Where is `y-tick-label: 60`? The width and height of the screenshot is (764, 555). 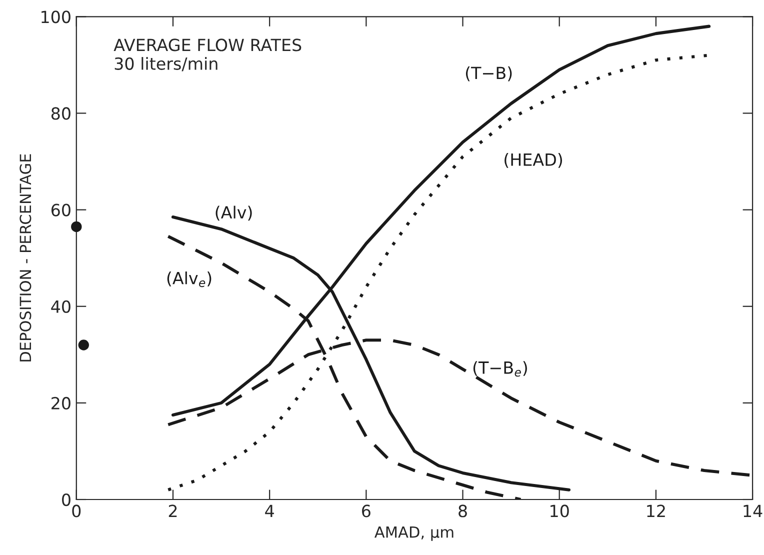
y-tick-label: 60 is located at coordinates (60, 210).